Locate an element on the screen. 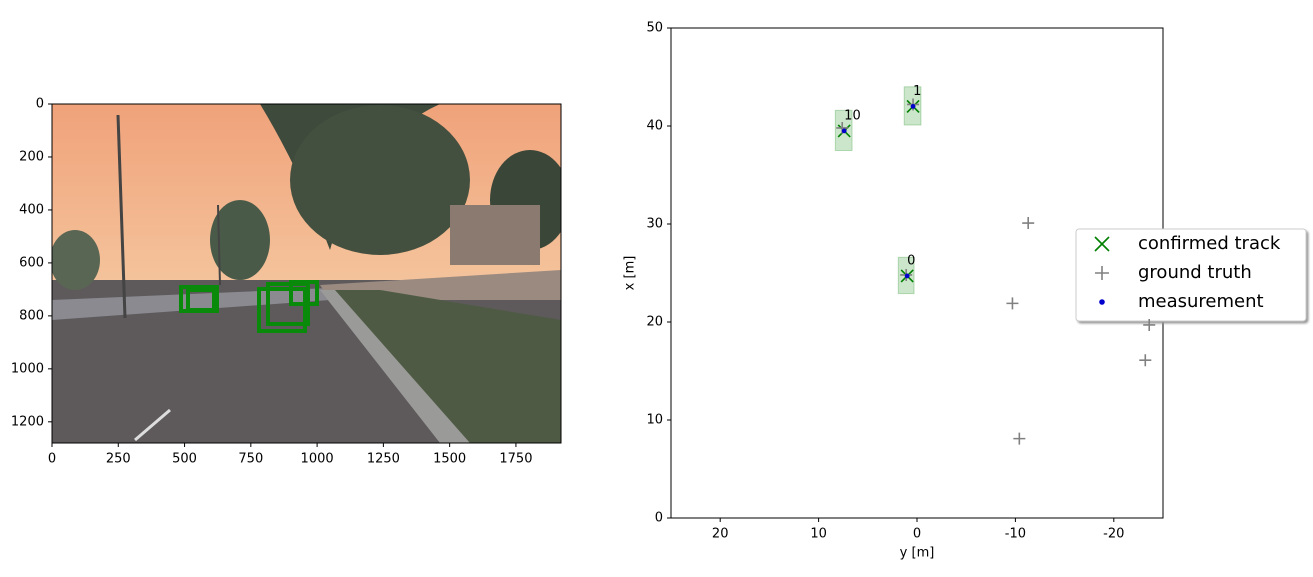 The image size is (1313, 577). y-tick-label: 400 is located at coordinates (31, 209).